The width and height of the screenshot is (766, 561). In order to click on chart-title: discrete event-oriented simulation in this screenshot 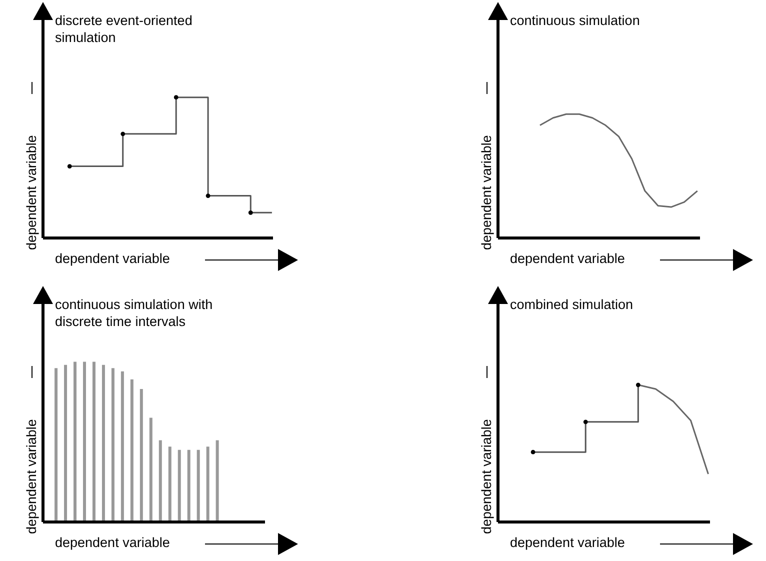, I will do `click(124, 29)`.